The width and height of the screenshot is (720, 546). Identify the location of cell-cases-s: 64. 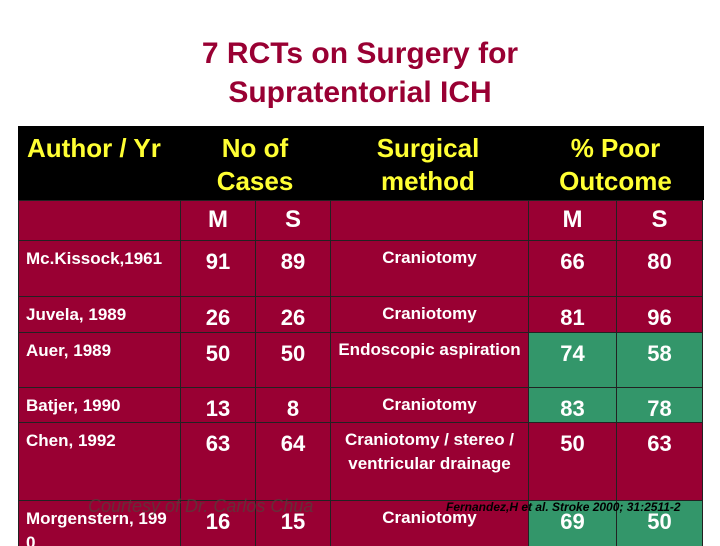
(293, 461).